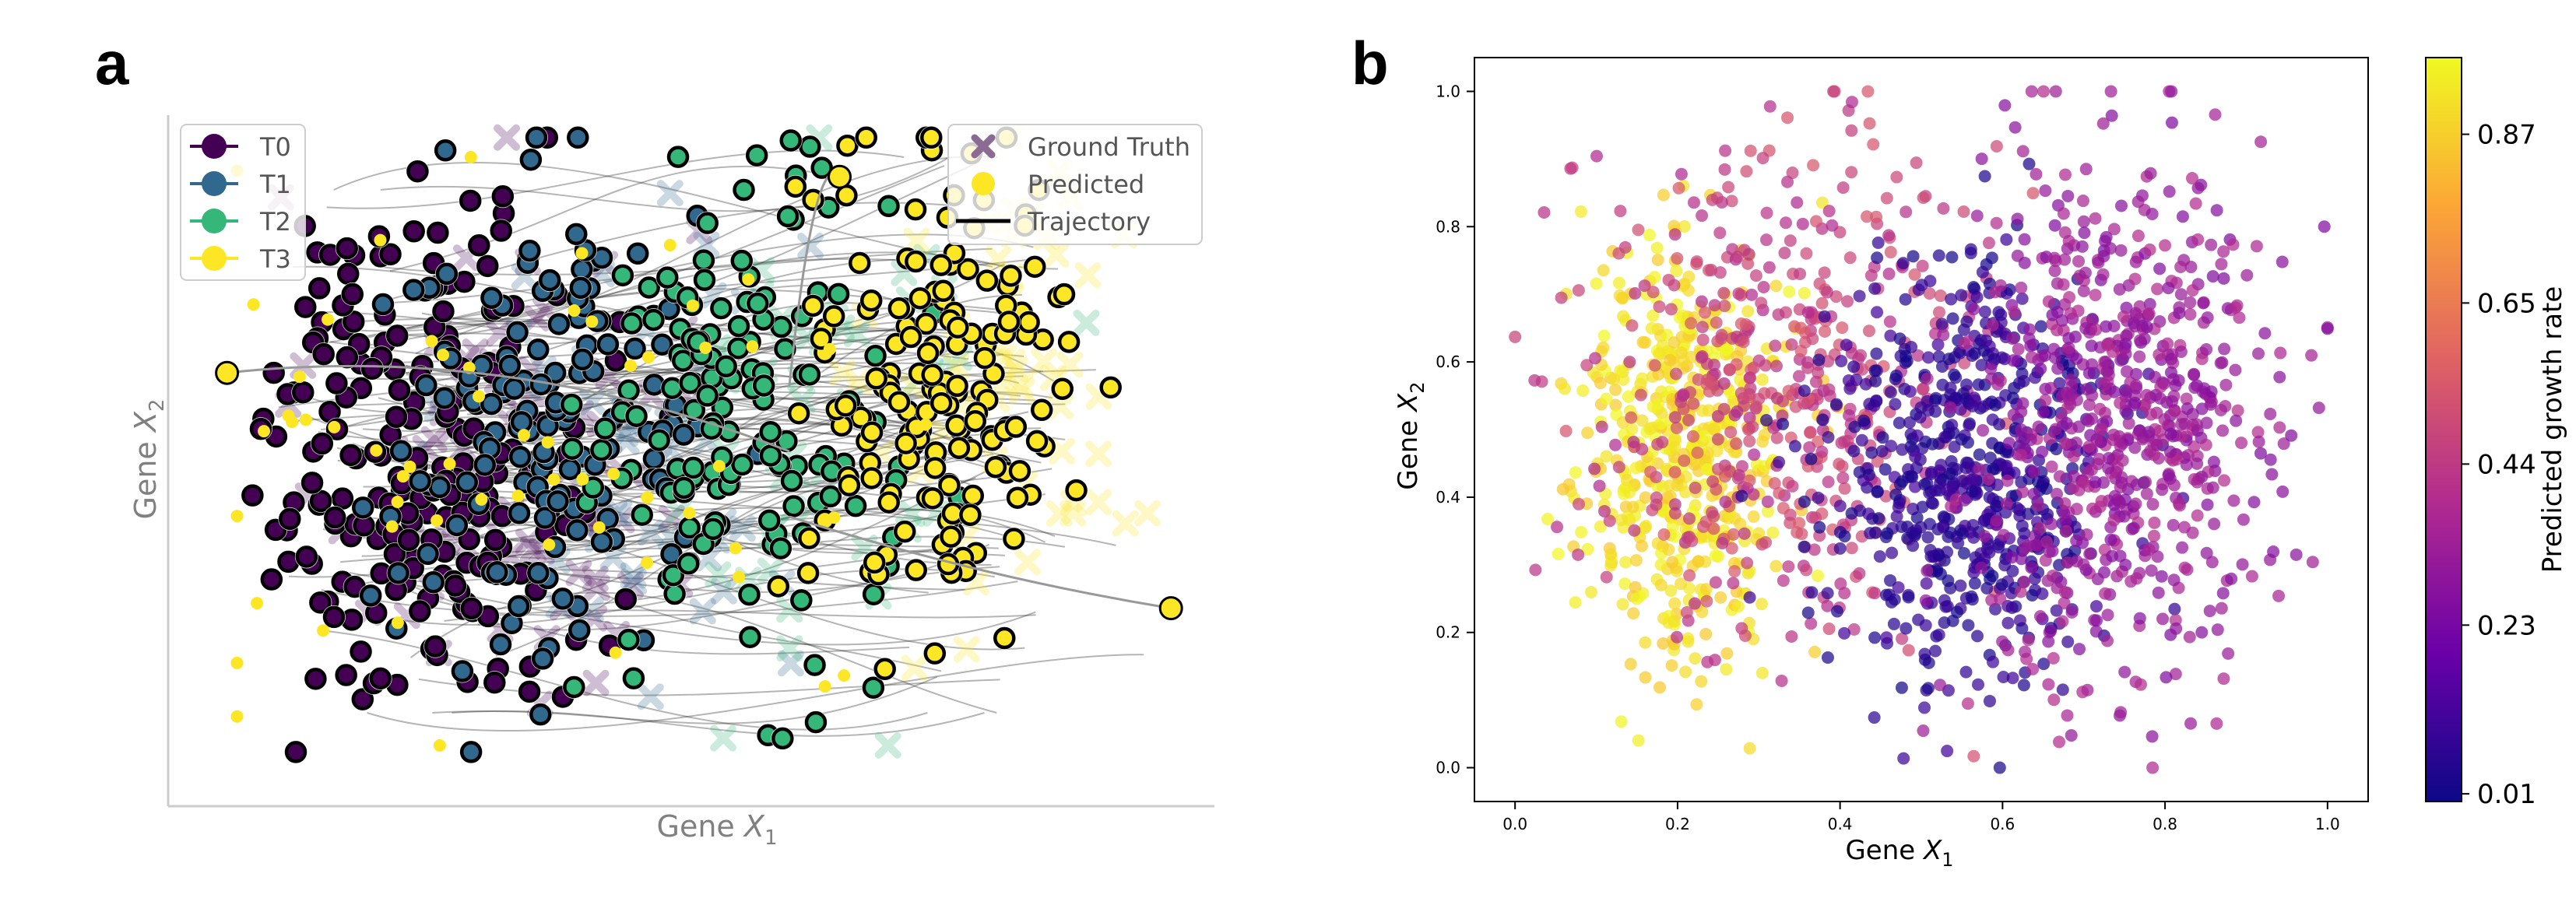  Describe the element at coordinates (1448, 768) in the screenshot. I see `b-y-tick-label: 0.0` at that location.